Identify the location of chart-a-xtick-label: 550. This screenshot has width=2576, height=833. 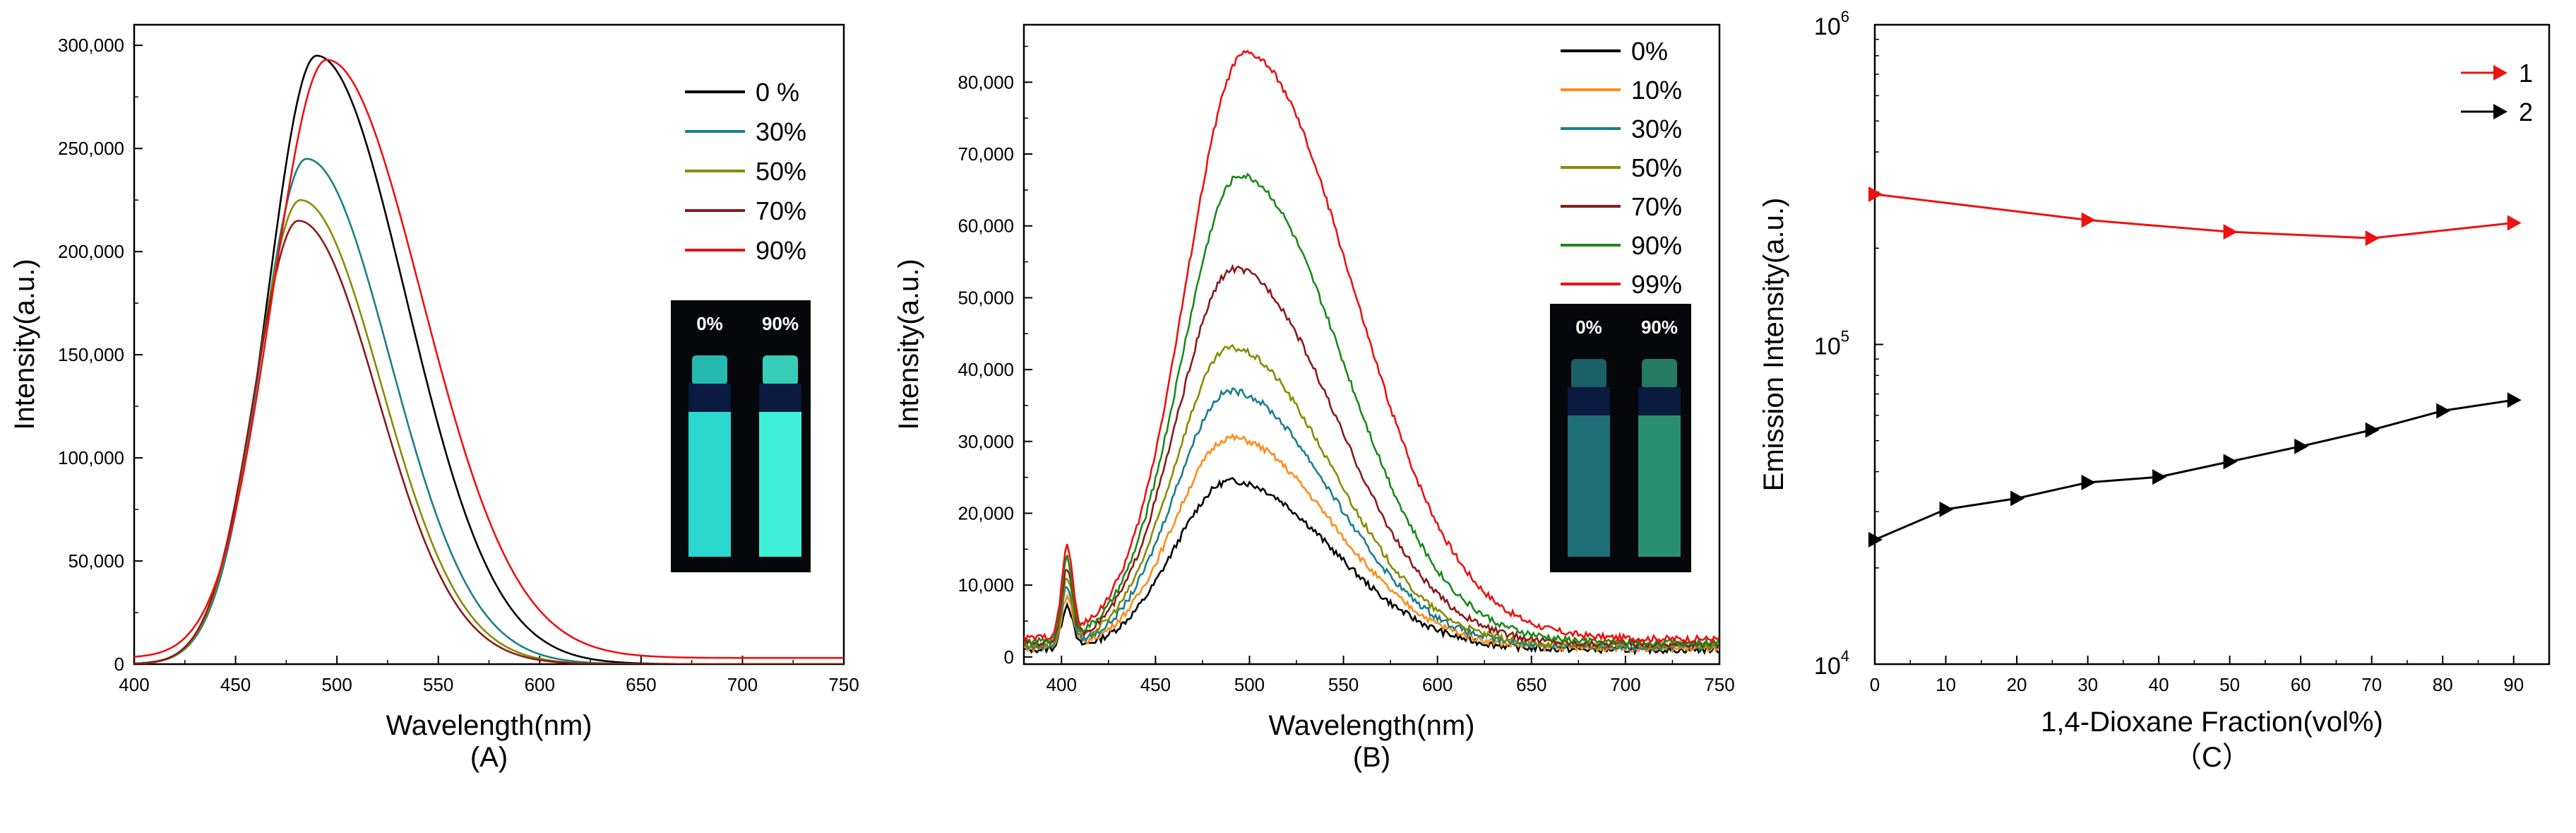
(438, 684).